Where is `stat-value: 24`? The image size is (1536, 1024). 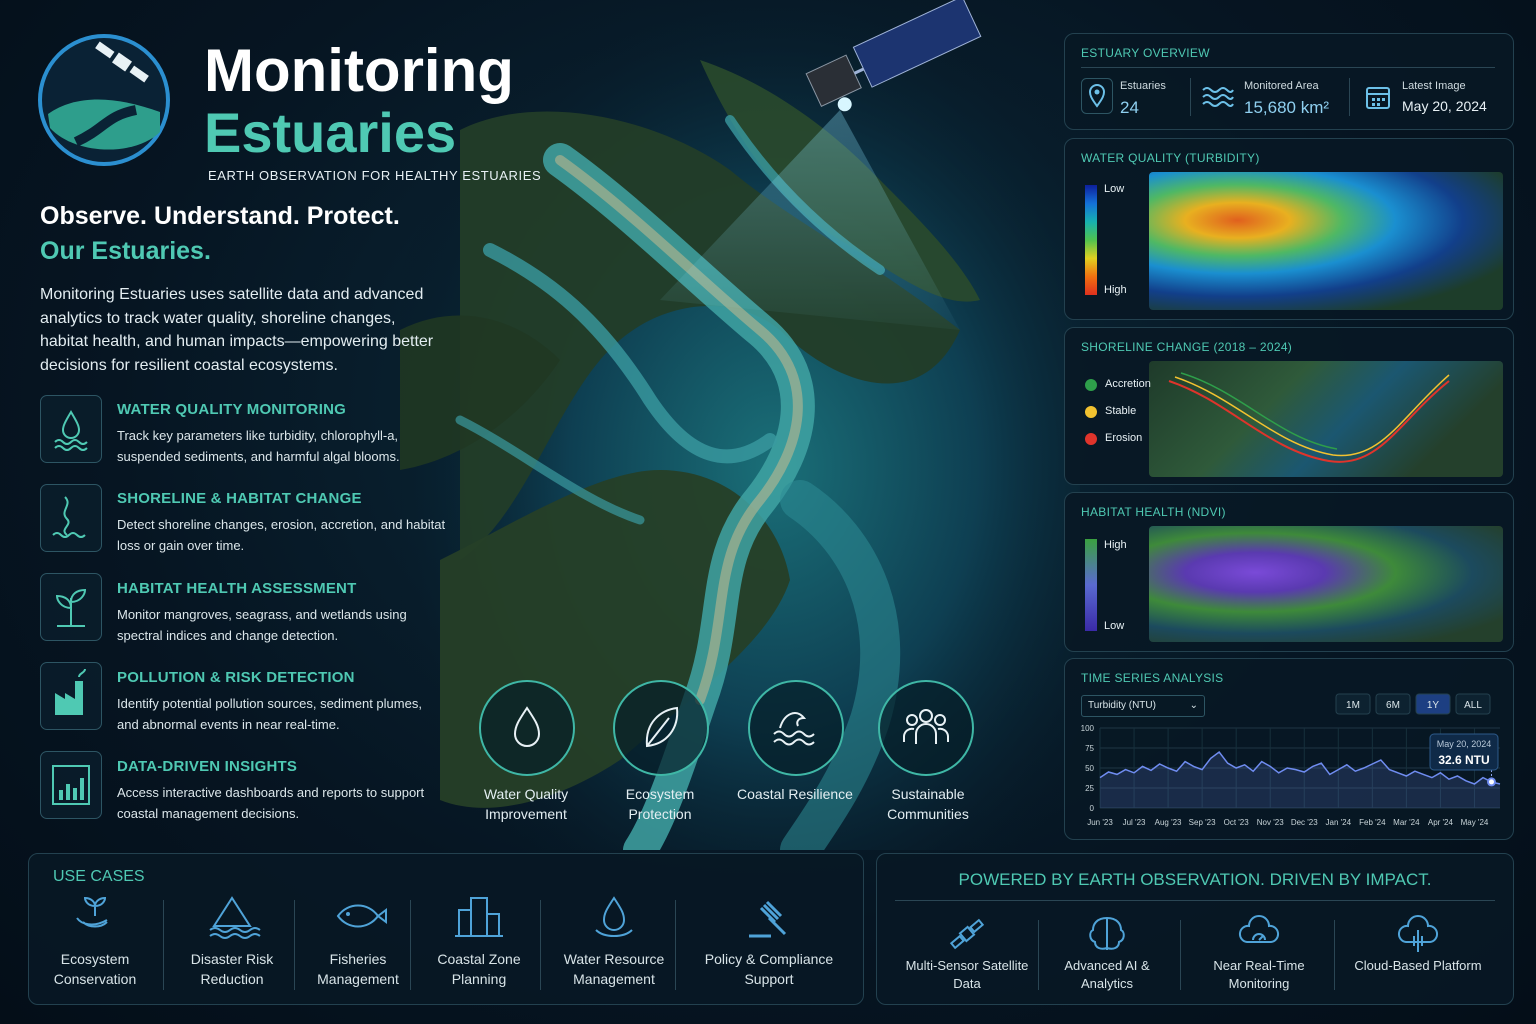
stat-value: 24 is located at coordinates (1129, 107).